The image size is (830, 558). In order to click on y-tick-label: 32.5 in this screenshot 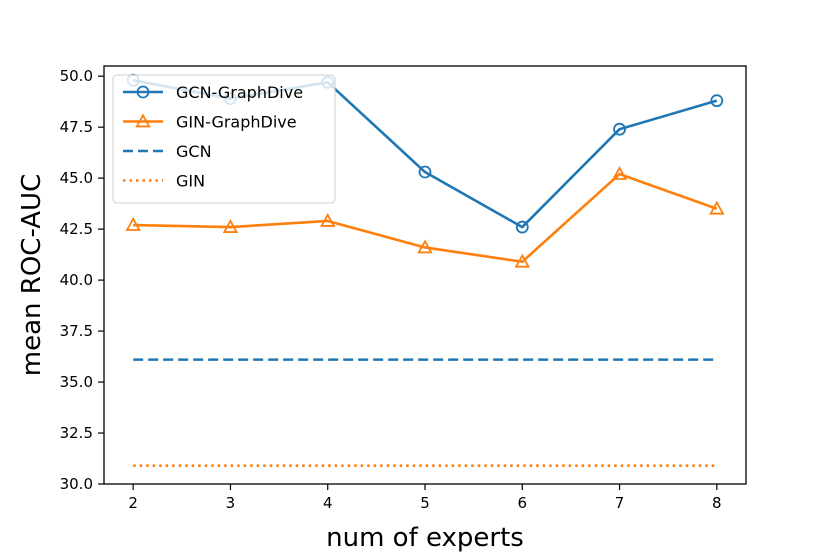, I will do `click(76, 433)`.